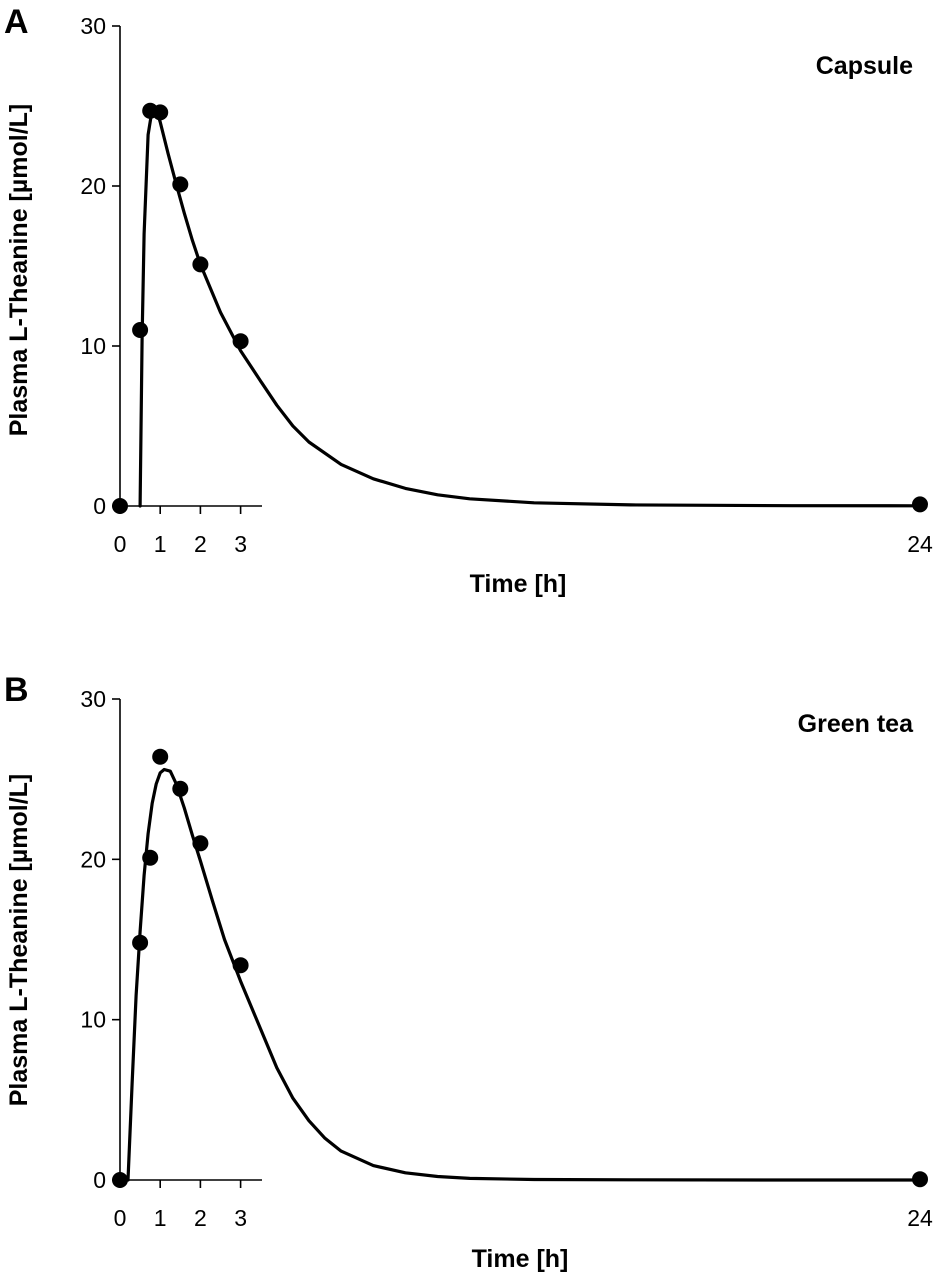 Image resolution: width=941 pixels, height=1285 pixels. I want to click on panel-b-x-axis-title: Time [h], so click(520, 1259).